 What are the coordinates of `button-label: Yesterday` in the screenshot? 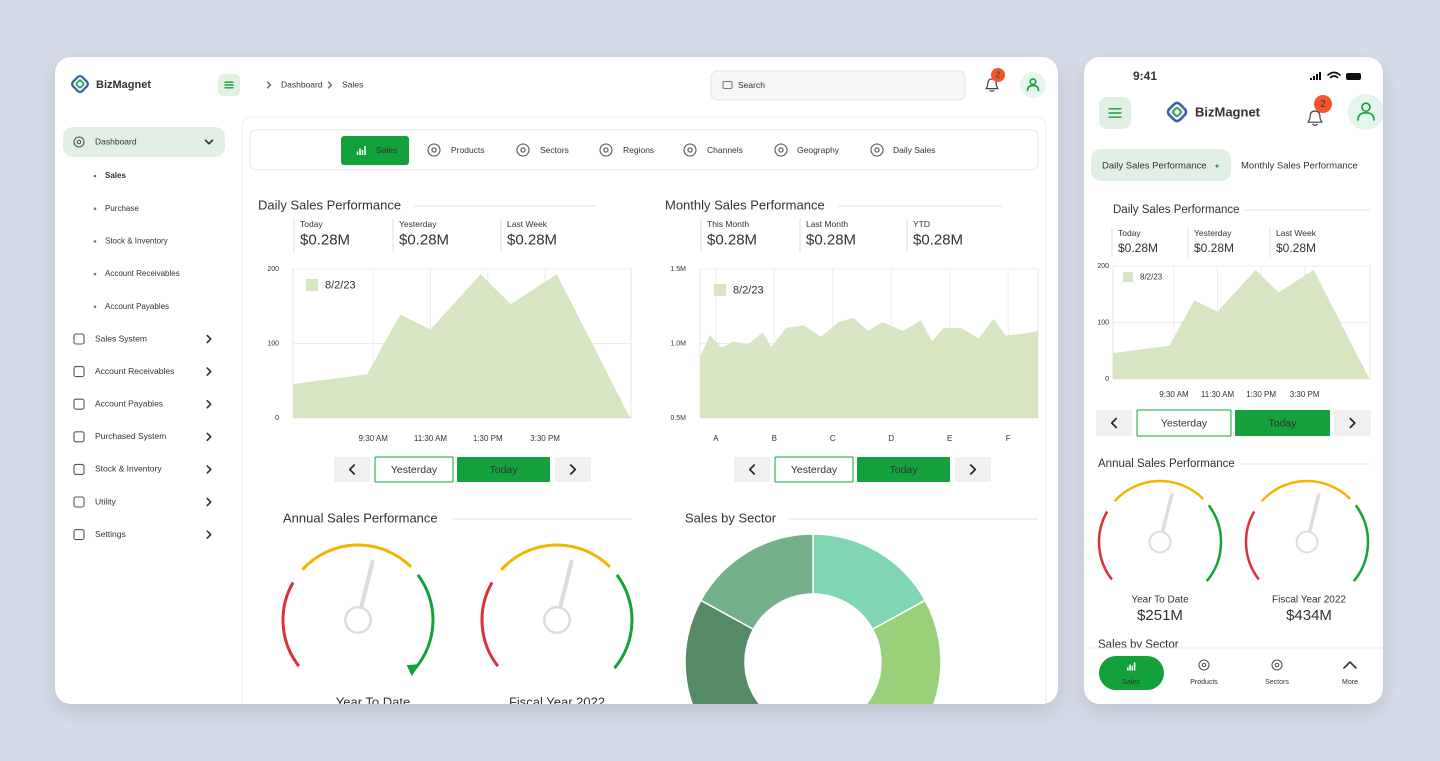 It's located at (1184, 423).